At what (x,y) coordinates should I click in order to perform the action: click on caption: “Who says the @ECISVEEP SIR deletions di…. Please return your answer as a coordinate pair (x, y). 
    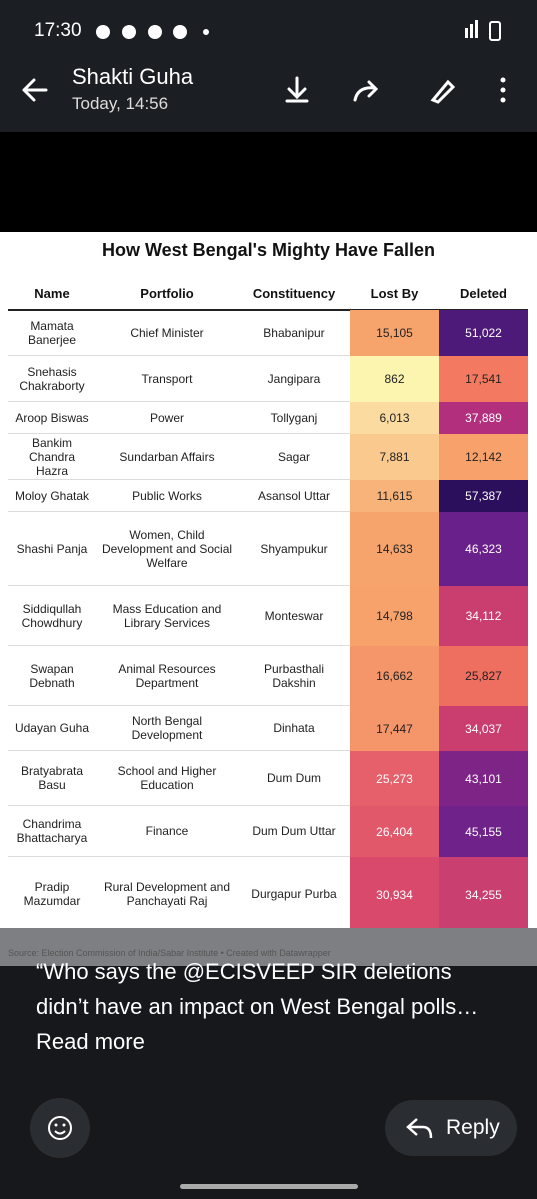
    Looking at the image, I should click on (271, 1006).